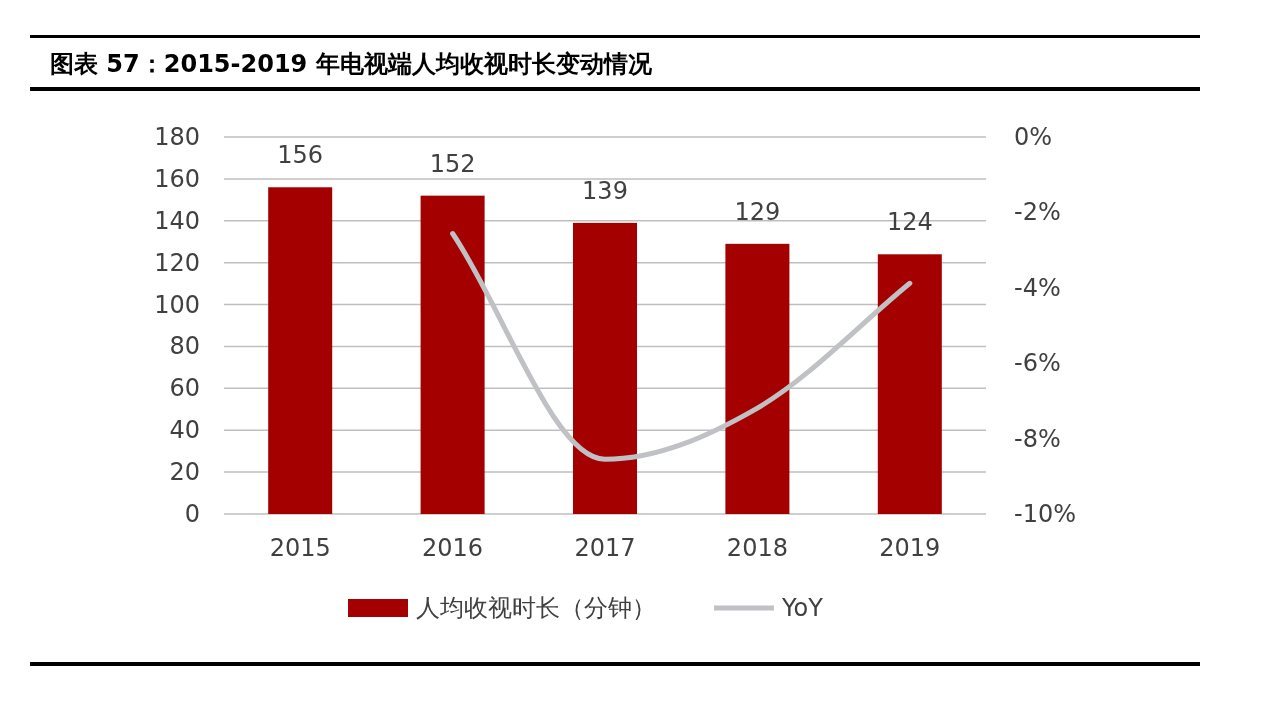 This screenshot has width=1264, height=718. I want to click on y2-tick-label: 0%, so click(1033, 137).